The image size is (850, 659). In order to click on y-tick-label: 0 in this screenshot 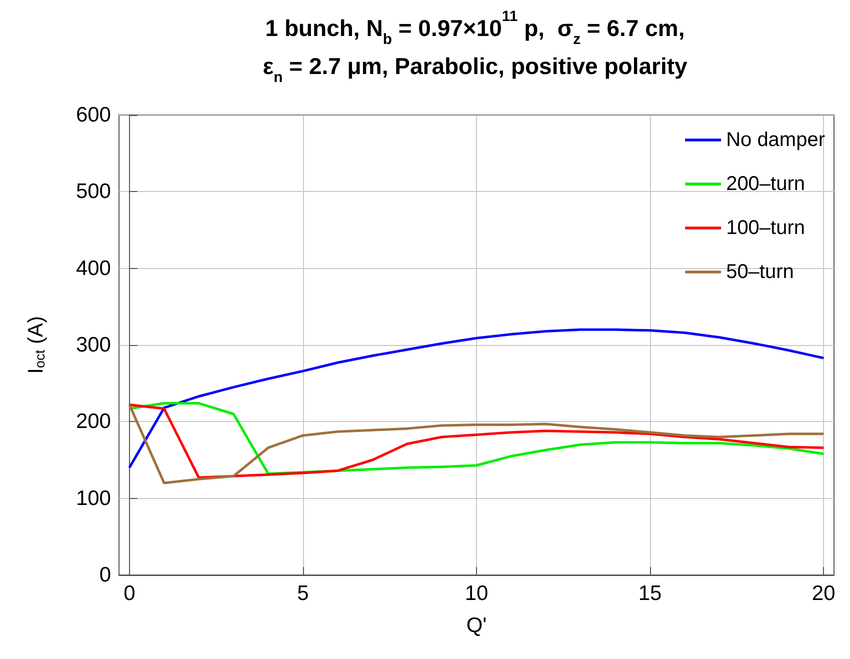, I will do `click(105, 575)`.